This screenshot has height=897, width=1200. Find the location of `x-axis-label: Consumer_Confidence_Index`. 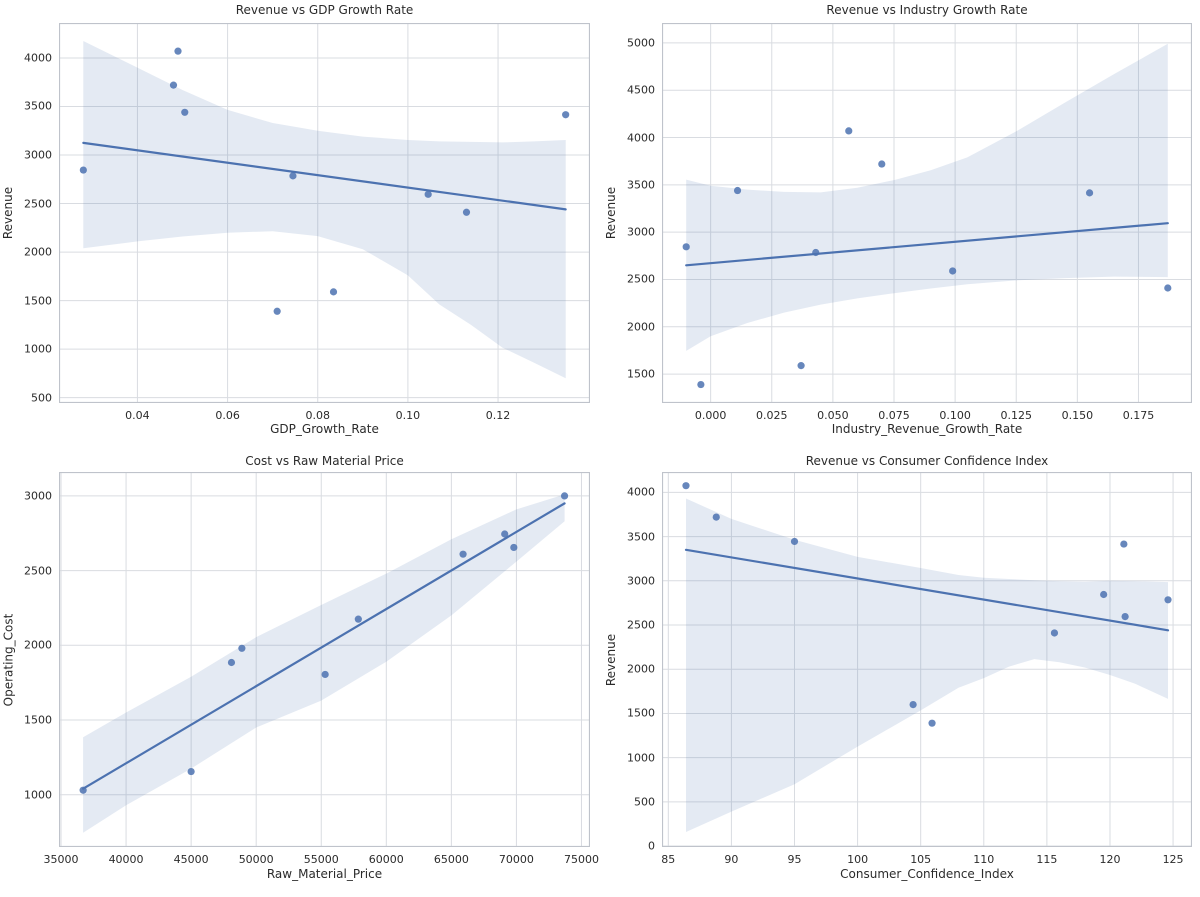

x-axis-label: Consumer_Confidence_Index is located at coordinates (927, 874).